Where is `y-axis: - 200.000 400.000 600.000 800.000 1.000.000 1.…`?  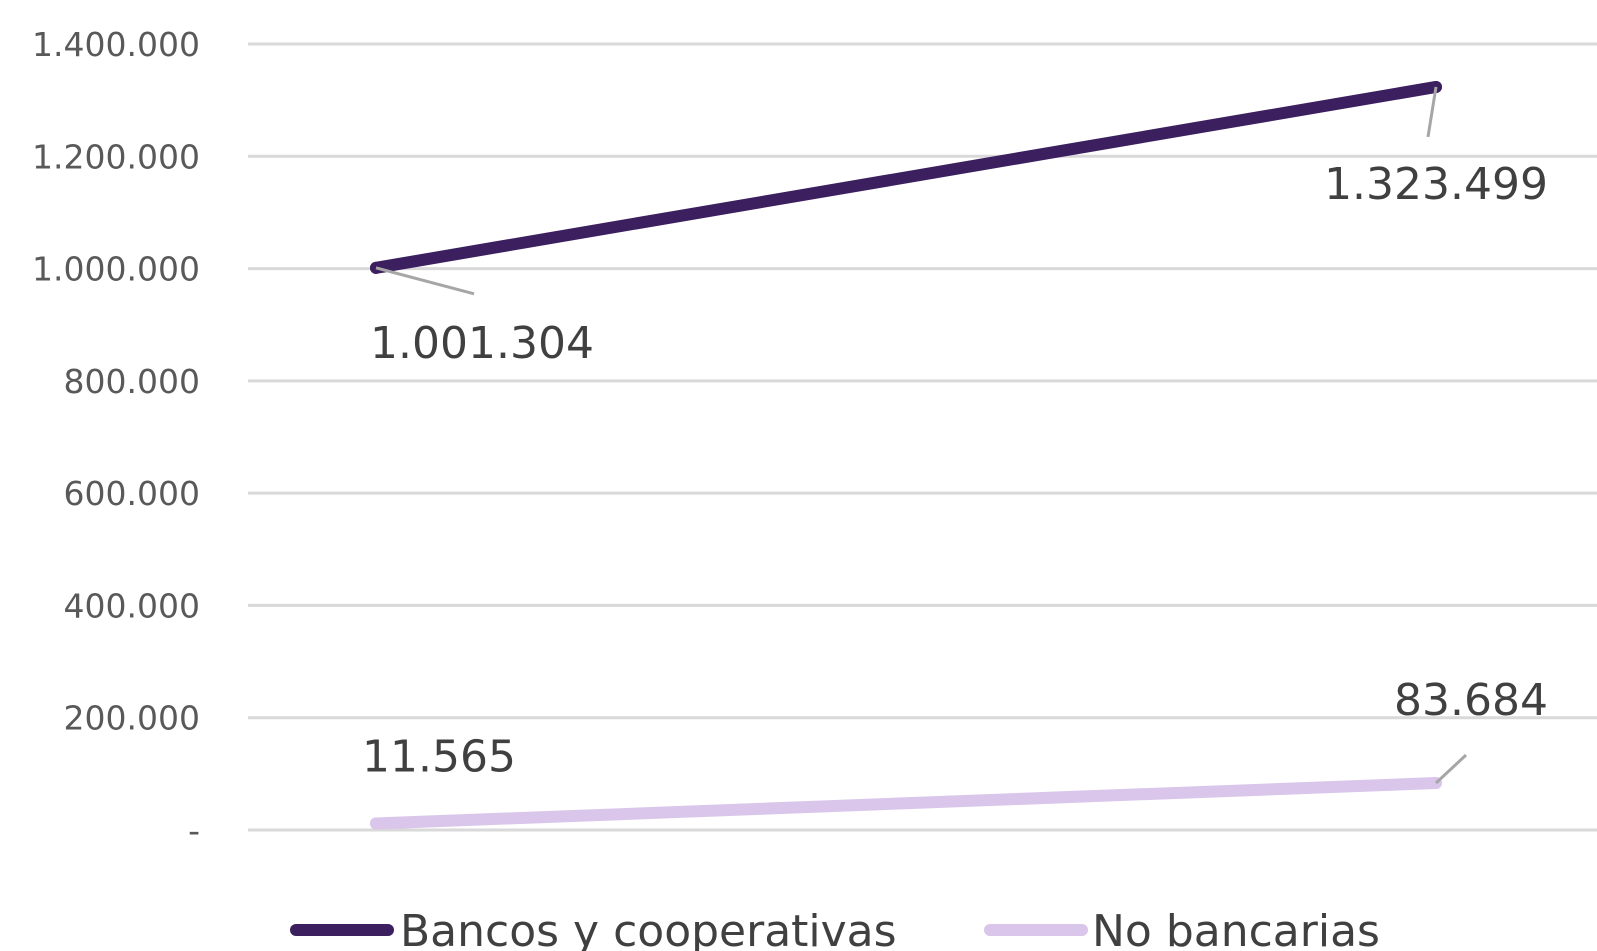
y-axis: - 200.000 400.000 600.000 800.000 1.000.000 1.… is located at coordinates (116, 437).